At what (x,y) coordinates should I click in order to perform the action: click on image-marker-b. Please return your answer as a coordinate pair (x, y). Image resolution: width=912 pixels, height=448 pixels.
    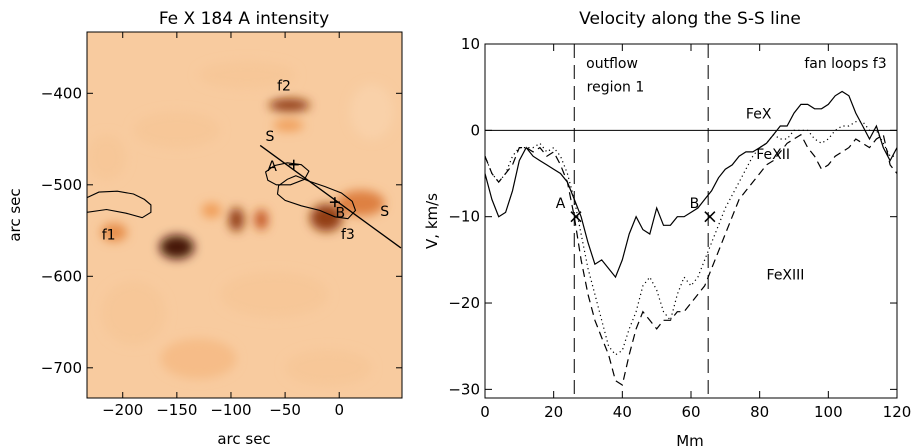
    Looking at the image, I should click on (334, 202).